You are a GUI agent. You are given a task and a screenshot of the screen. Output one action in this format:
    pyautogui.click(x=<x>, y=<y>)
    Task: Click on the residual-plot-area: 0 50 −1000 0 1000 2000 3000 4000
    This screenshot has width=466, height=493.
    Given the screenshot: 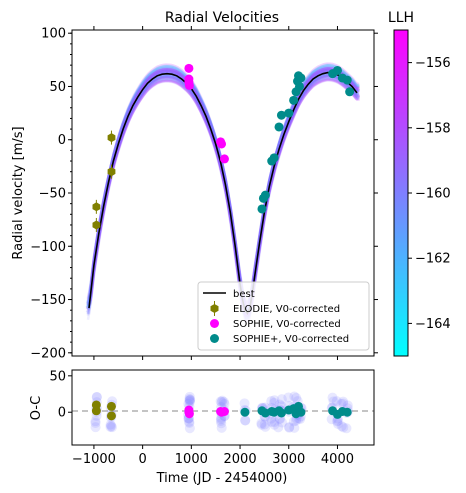 What is the action you would take?
    pyautogui.click(x=212, y=418)
    